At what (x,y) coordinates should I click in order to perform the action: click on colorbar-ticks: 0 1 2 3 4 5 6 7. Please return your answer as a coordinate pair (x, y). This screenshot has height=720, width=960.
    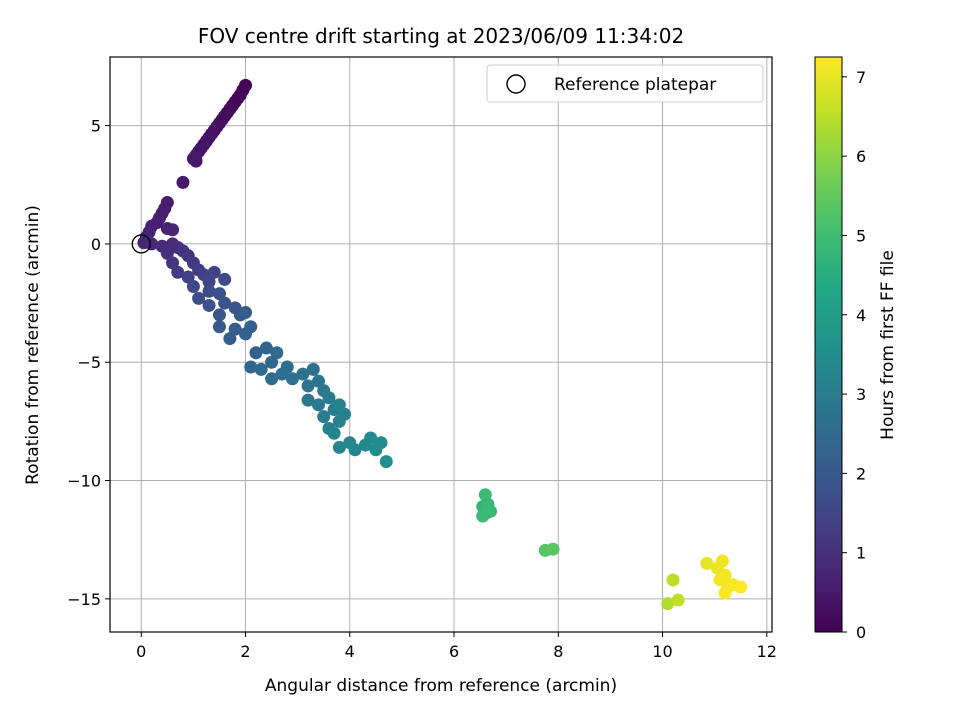
    Looking at the image, I should click on (854, 355).